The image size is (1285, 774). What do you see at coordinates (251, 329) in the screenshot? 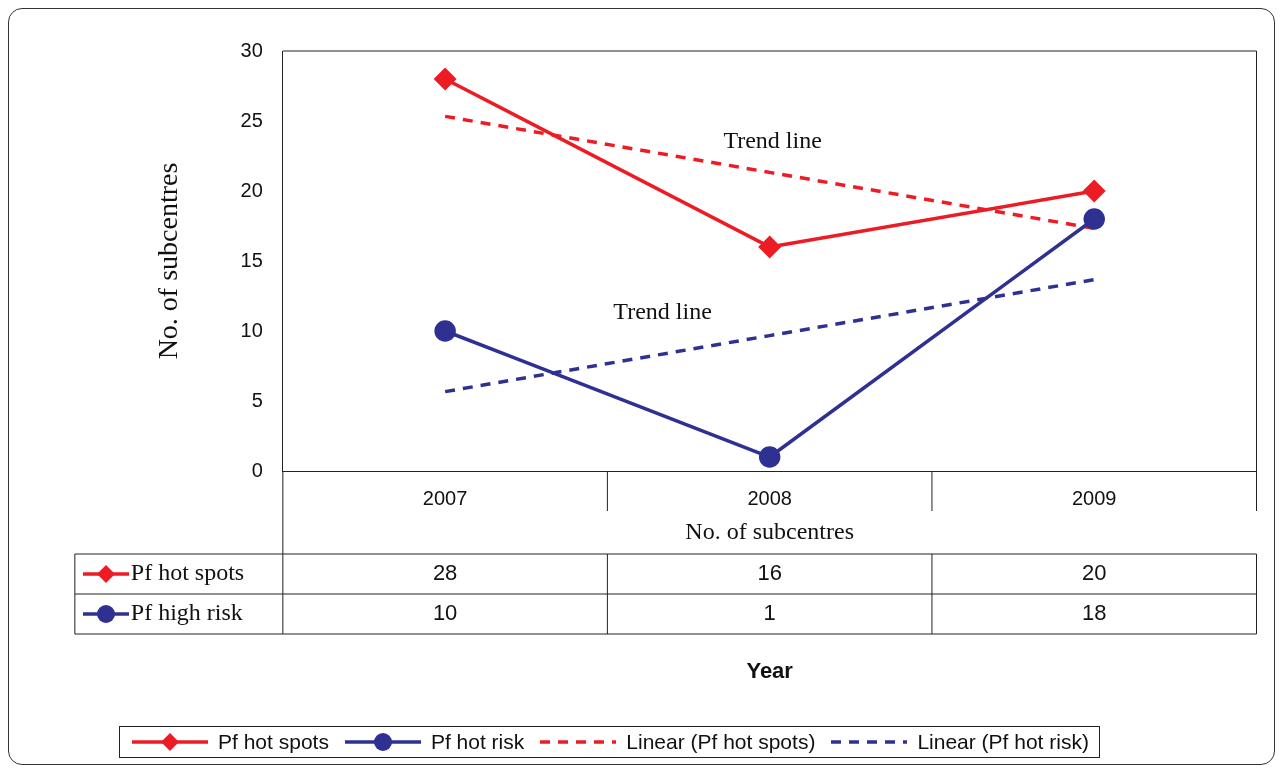
I see `y-tick-label: 10` at bounding box center [251, 329].